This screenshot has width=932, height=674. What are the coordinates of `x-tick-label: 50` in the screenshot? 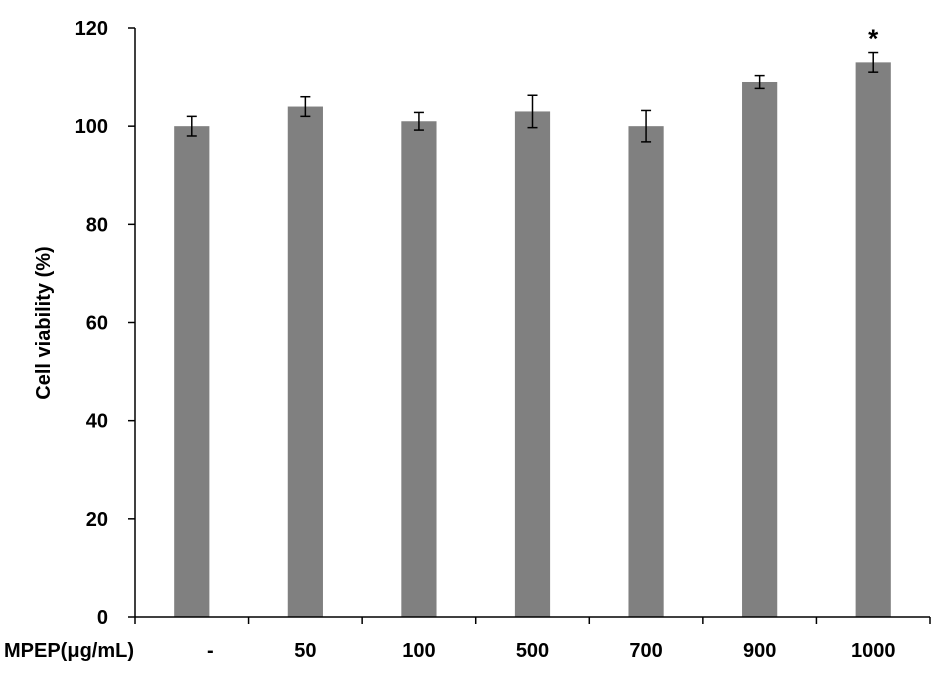 It's located at (305, 651).